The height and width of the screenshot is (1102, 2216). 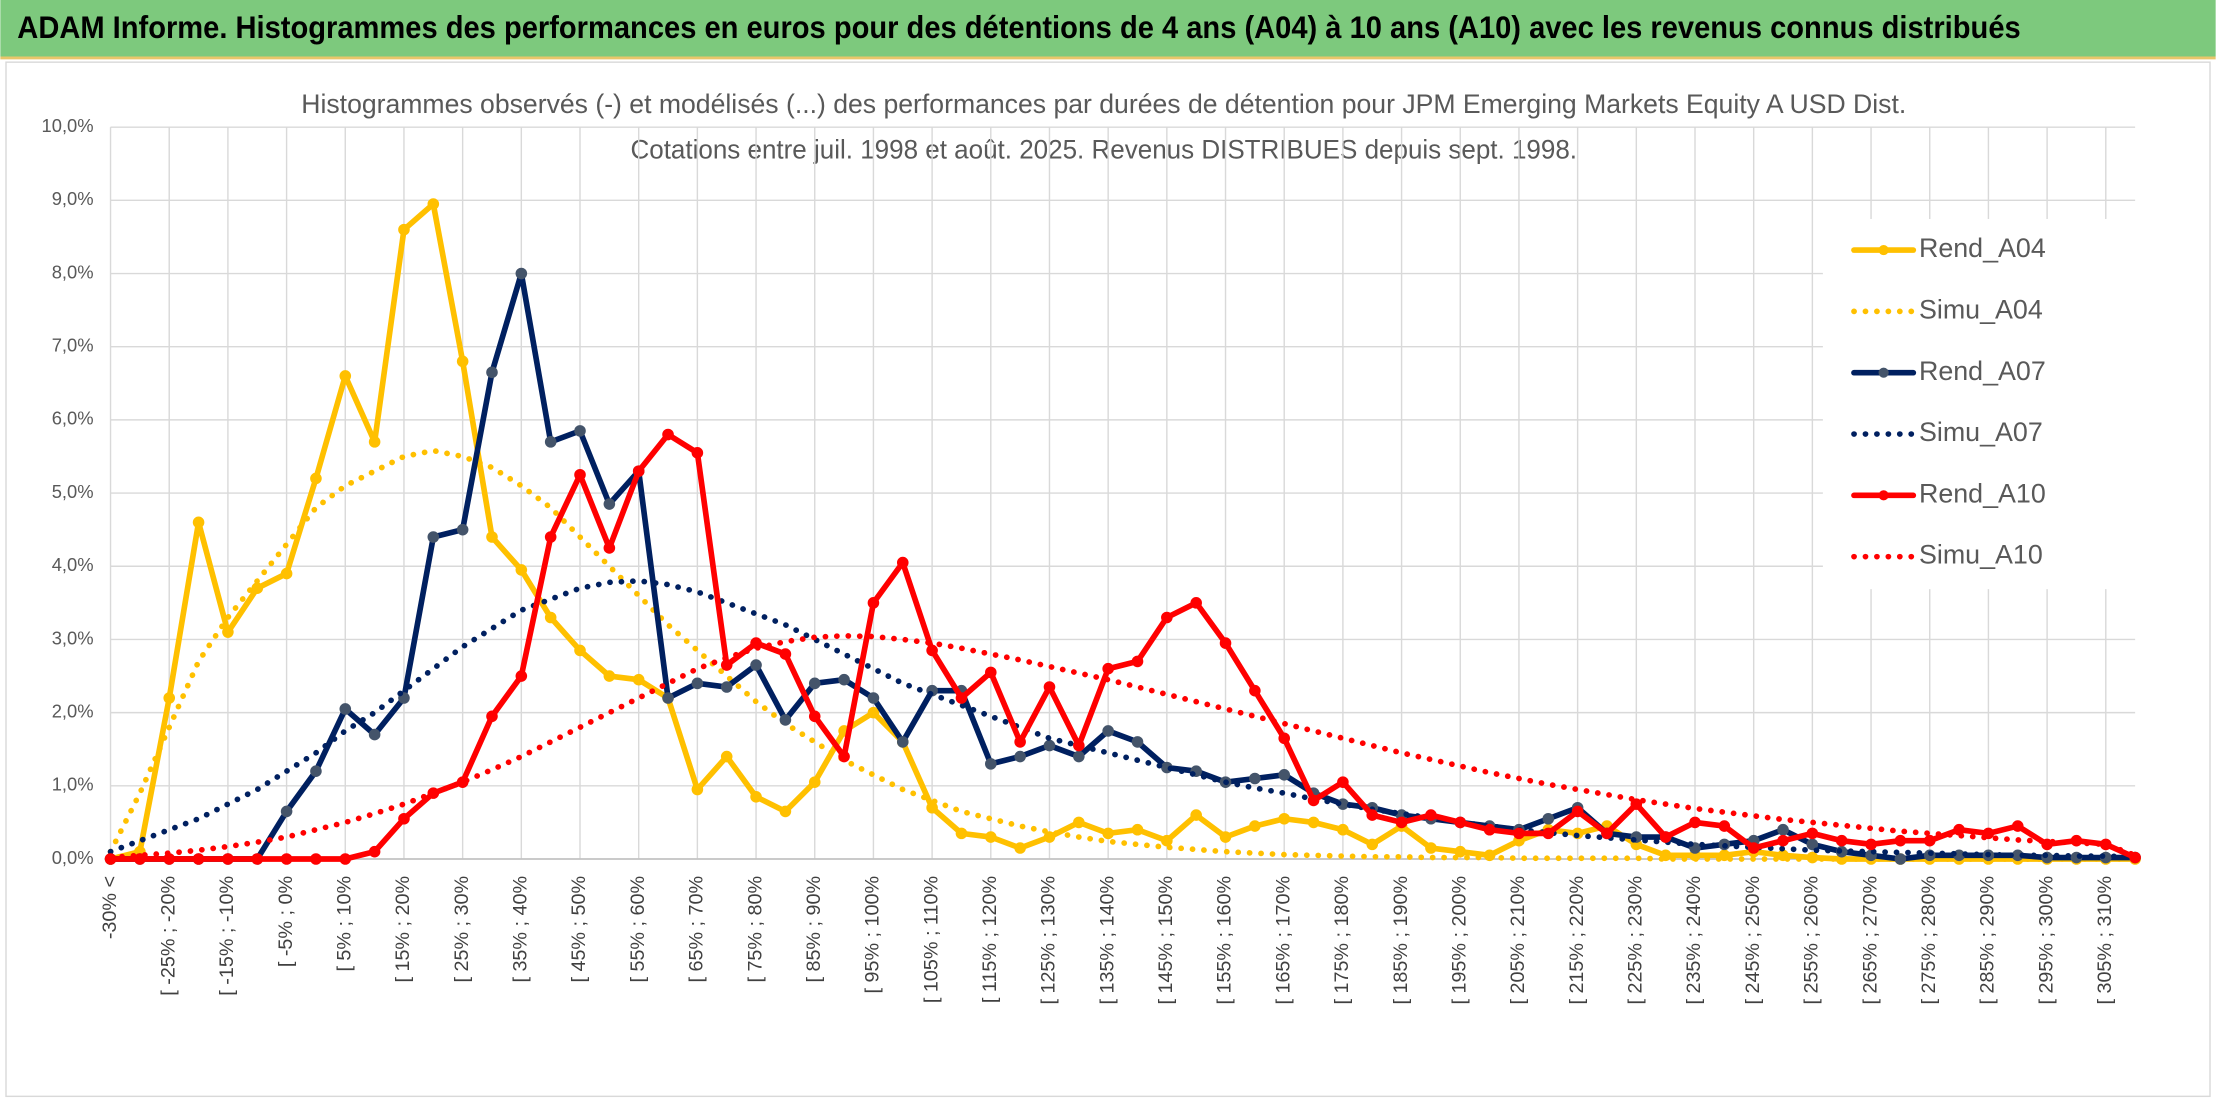 What do you see at coordinates (73, 345) in the screenshot?
I see `y-tick-label: 7,0%` at bounding box center [73, 345].